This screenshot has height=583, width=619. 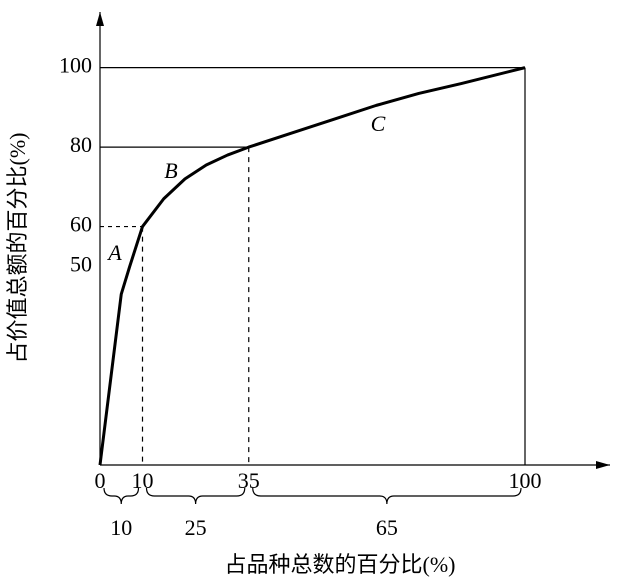 What do you see at coordinates (525, 480) in the screenshot?
I see `x-tick-label: 100` at bounding box center [525, 480].